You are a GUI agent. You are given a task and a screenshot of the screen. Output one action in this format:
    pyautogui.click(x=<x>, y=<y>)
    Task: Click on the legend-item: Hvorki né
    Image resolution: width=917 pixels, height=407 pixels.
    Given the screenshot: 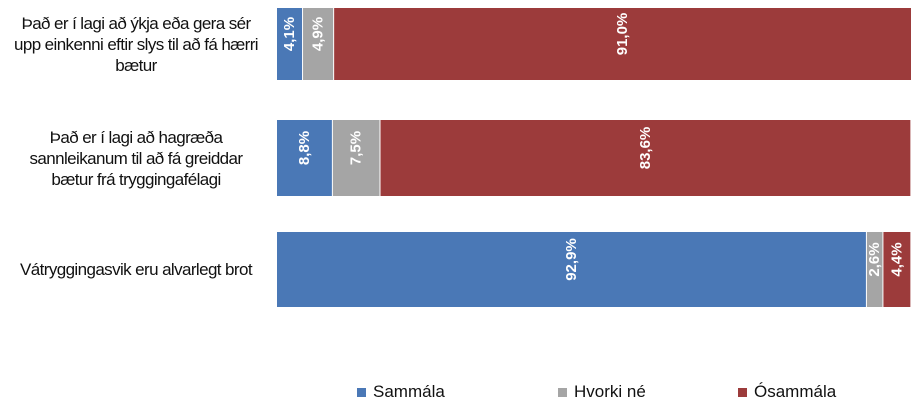 What is the action you would take?
    pyautogui.click(x=602, y=392)
    